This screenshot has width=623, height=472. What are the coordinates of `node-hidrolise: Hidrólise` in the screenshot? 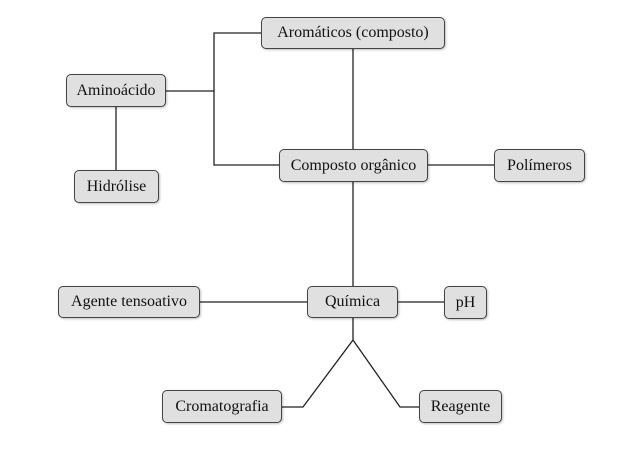 It's located at (116, 186).